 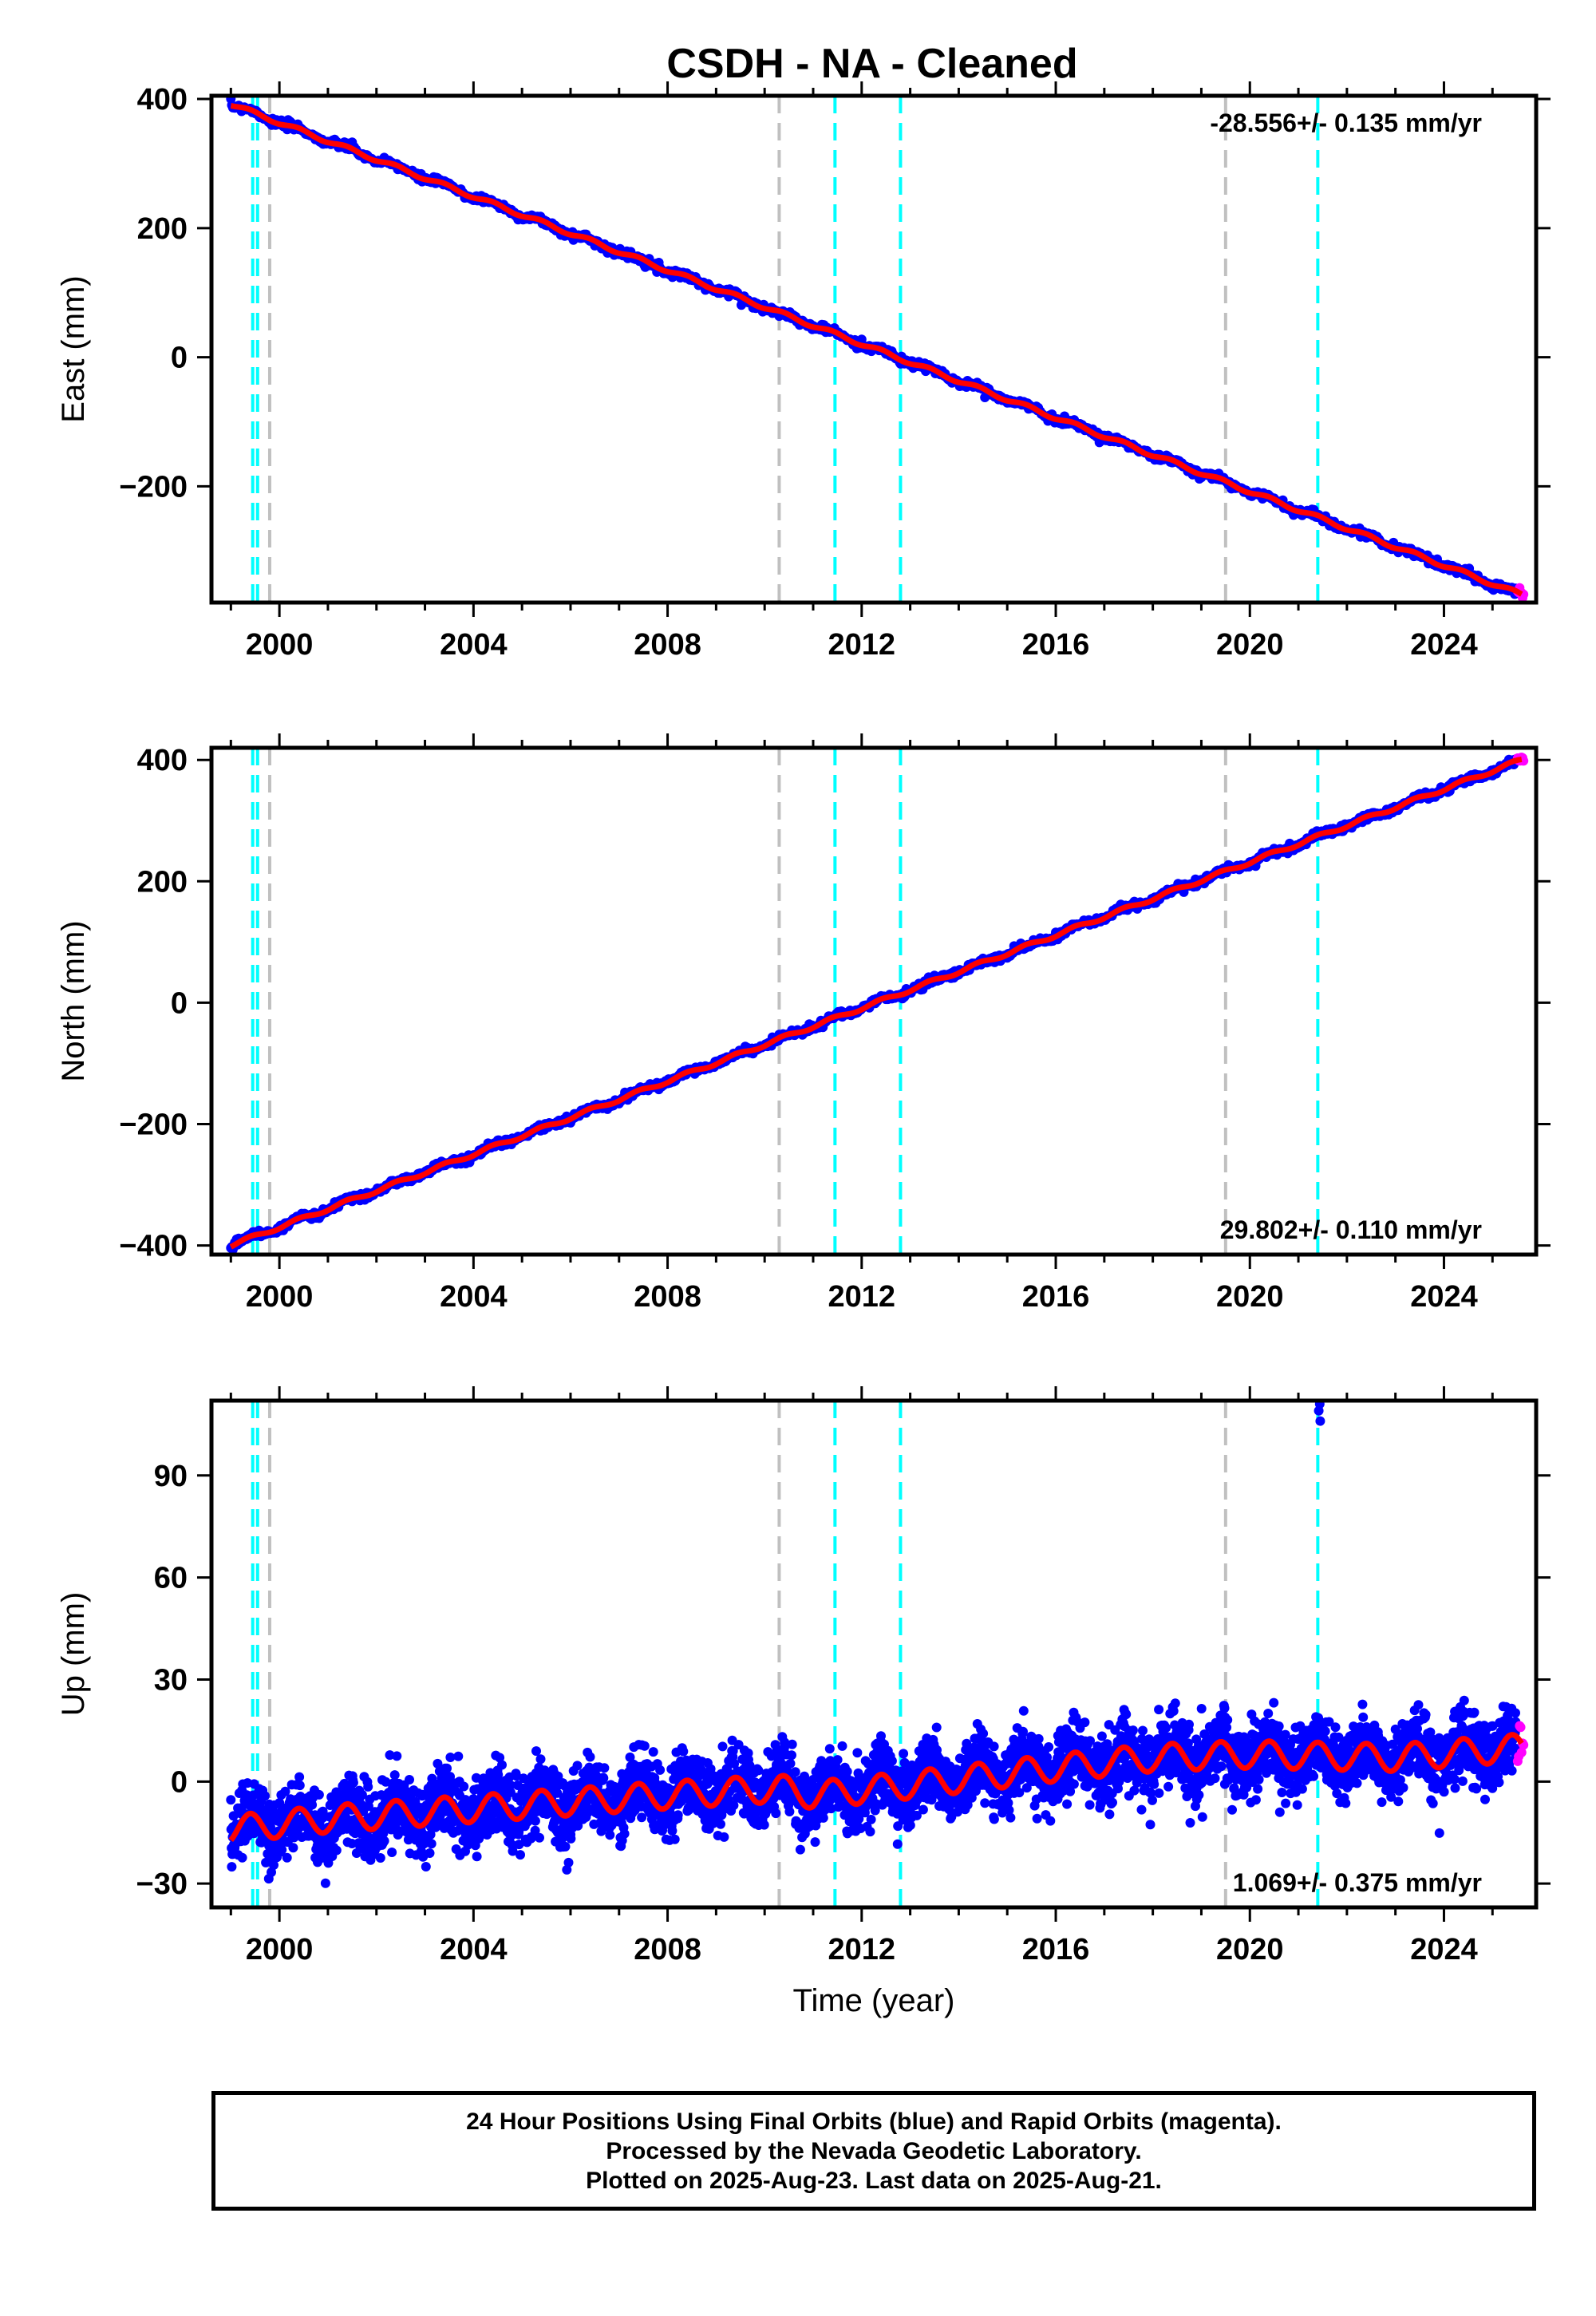 I want to click on east-rate-label: -28.556+/- 0.135 mm/yr, so click(x=1346, y=123).